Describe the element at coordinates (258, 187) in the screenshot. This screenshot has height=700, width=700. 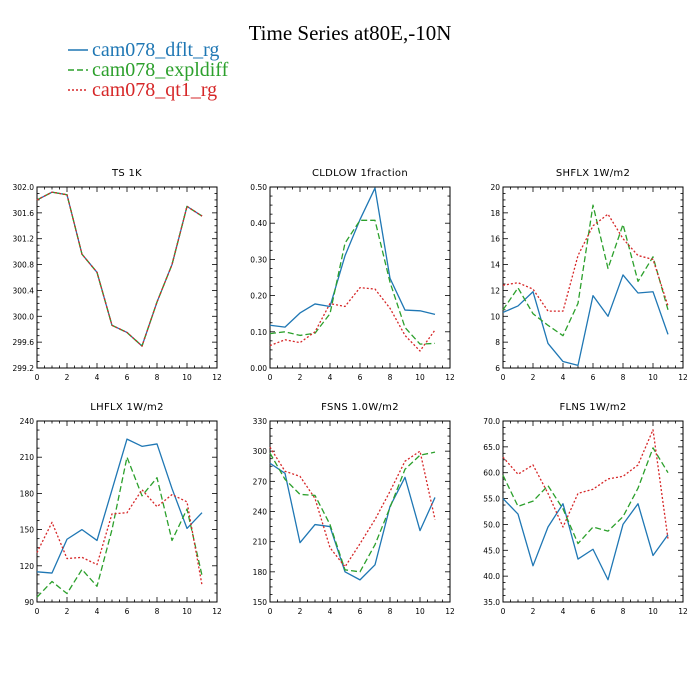
I see `y-tick-label: 0.50` at that location.